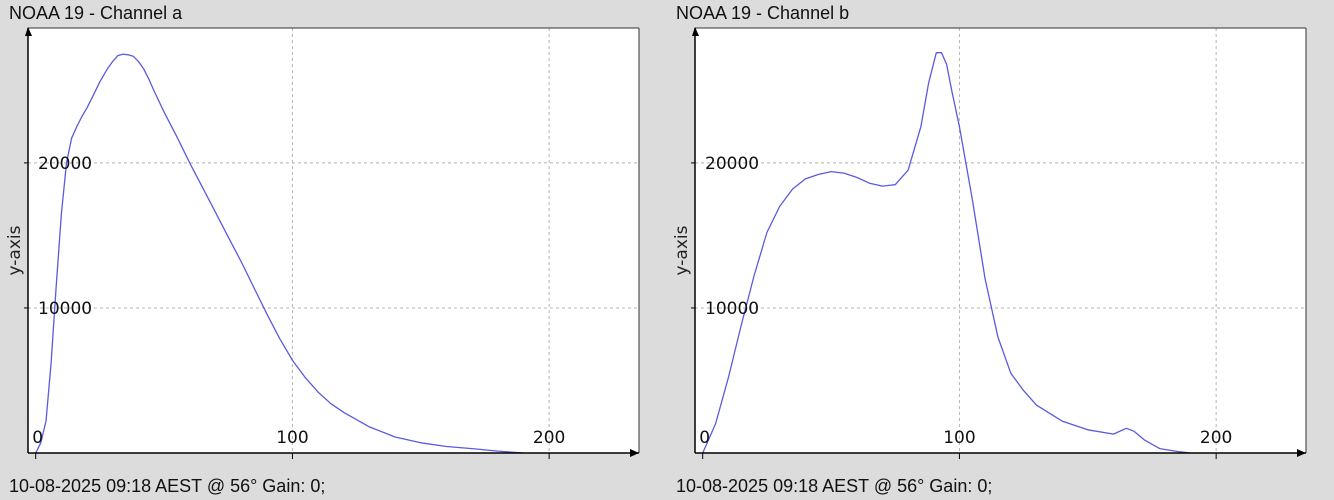 This screenshot has width=1334, height=500. What do you see at coordinates (763, 13) in the screenshot?
I see `chart-title: NOAA 19 - Channel b` at bounding box center [763, 13].